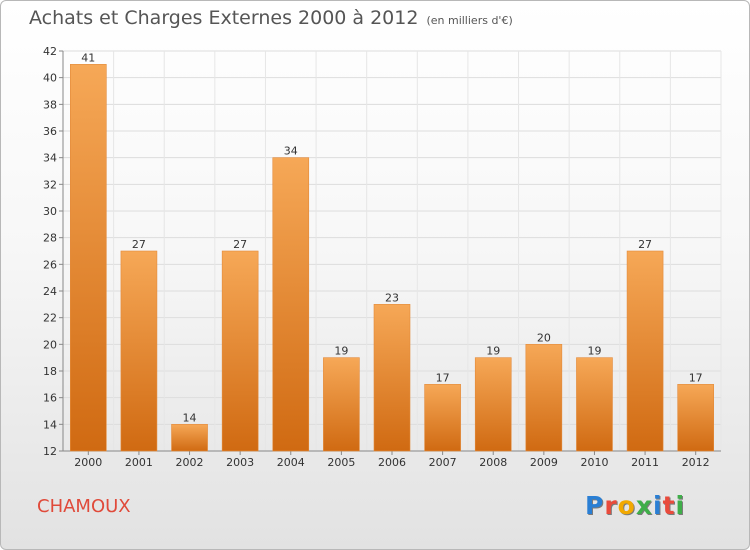 The image size is (750, 550). What do you see at coordinates (50, 104) in the screenshot?
I see `y-tick-label: 38` at bounding box center [50, 104].